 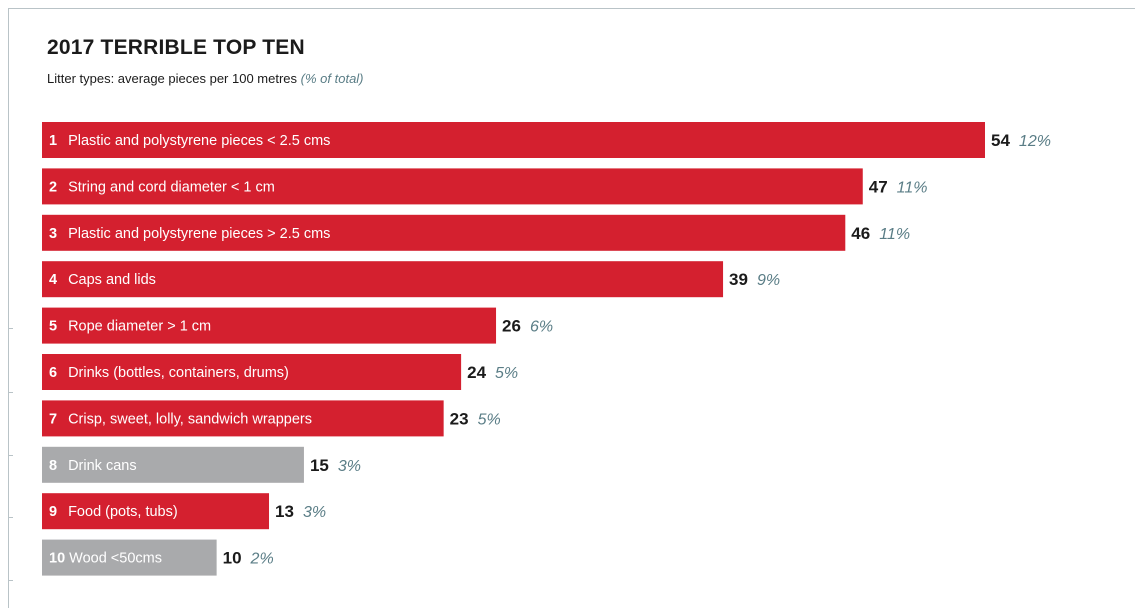 I want to click on percent-label: 2%, so click(x=262, y=559).